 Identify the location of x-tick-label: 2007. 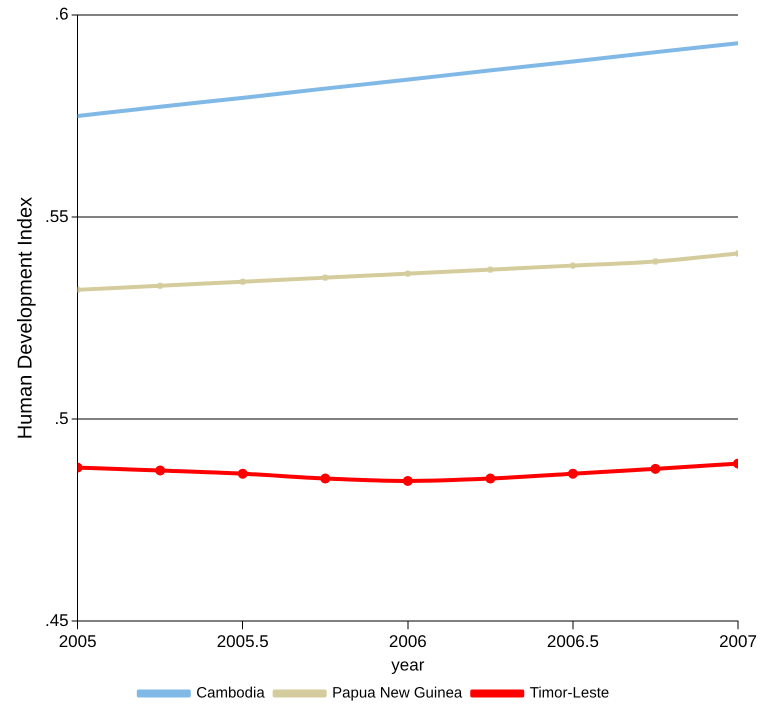
(738, 642).